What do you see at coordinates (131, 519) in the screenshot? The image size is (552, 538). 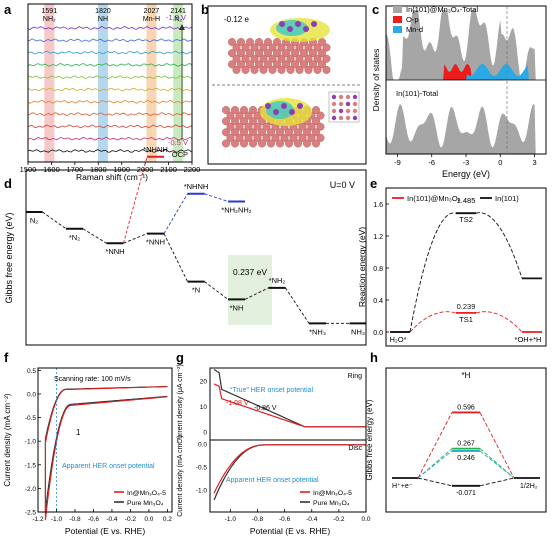 I see `f-xtick-label-5: -0.2` at bounding box center [131, 519].